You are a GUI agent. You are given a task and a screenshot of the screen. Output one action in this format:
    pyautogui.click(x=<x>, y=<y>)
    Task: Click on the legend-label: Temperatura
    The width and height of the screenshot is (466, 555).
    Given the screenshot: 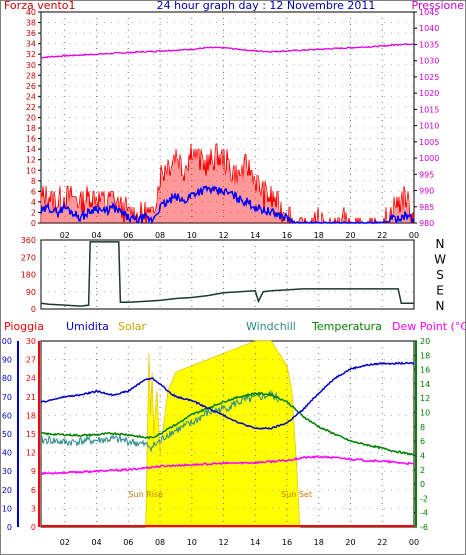 What is the action you would take?
    pyautogui.click(x=346, y=326)
    